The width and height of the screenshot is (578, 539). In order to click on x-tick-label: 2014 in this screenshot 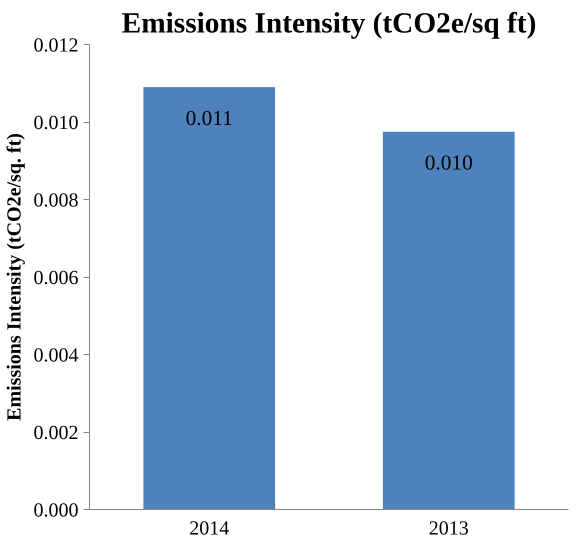, I will do `click(209, 528)`.